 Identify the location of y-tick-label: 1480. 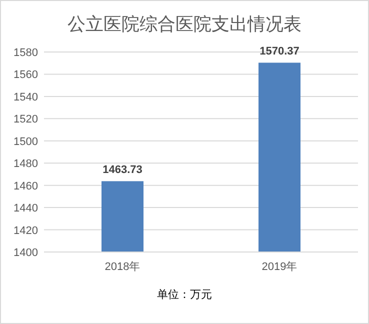
(26, 164).